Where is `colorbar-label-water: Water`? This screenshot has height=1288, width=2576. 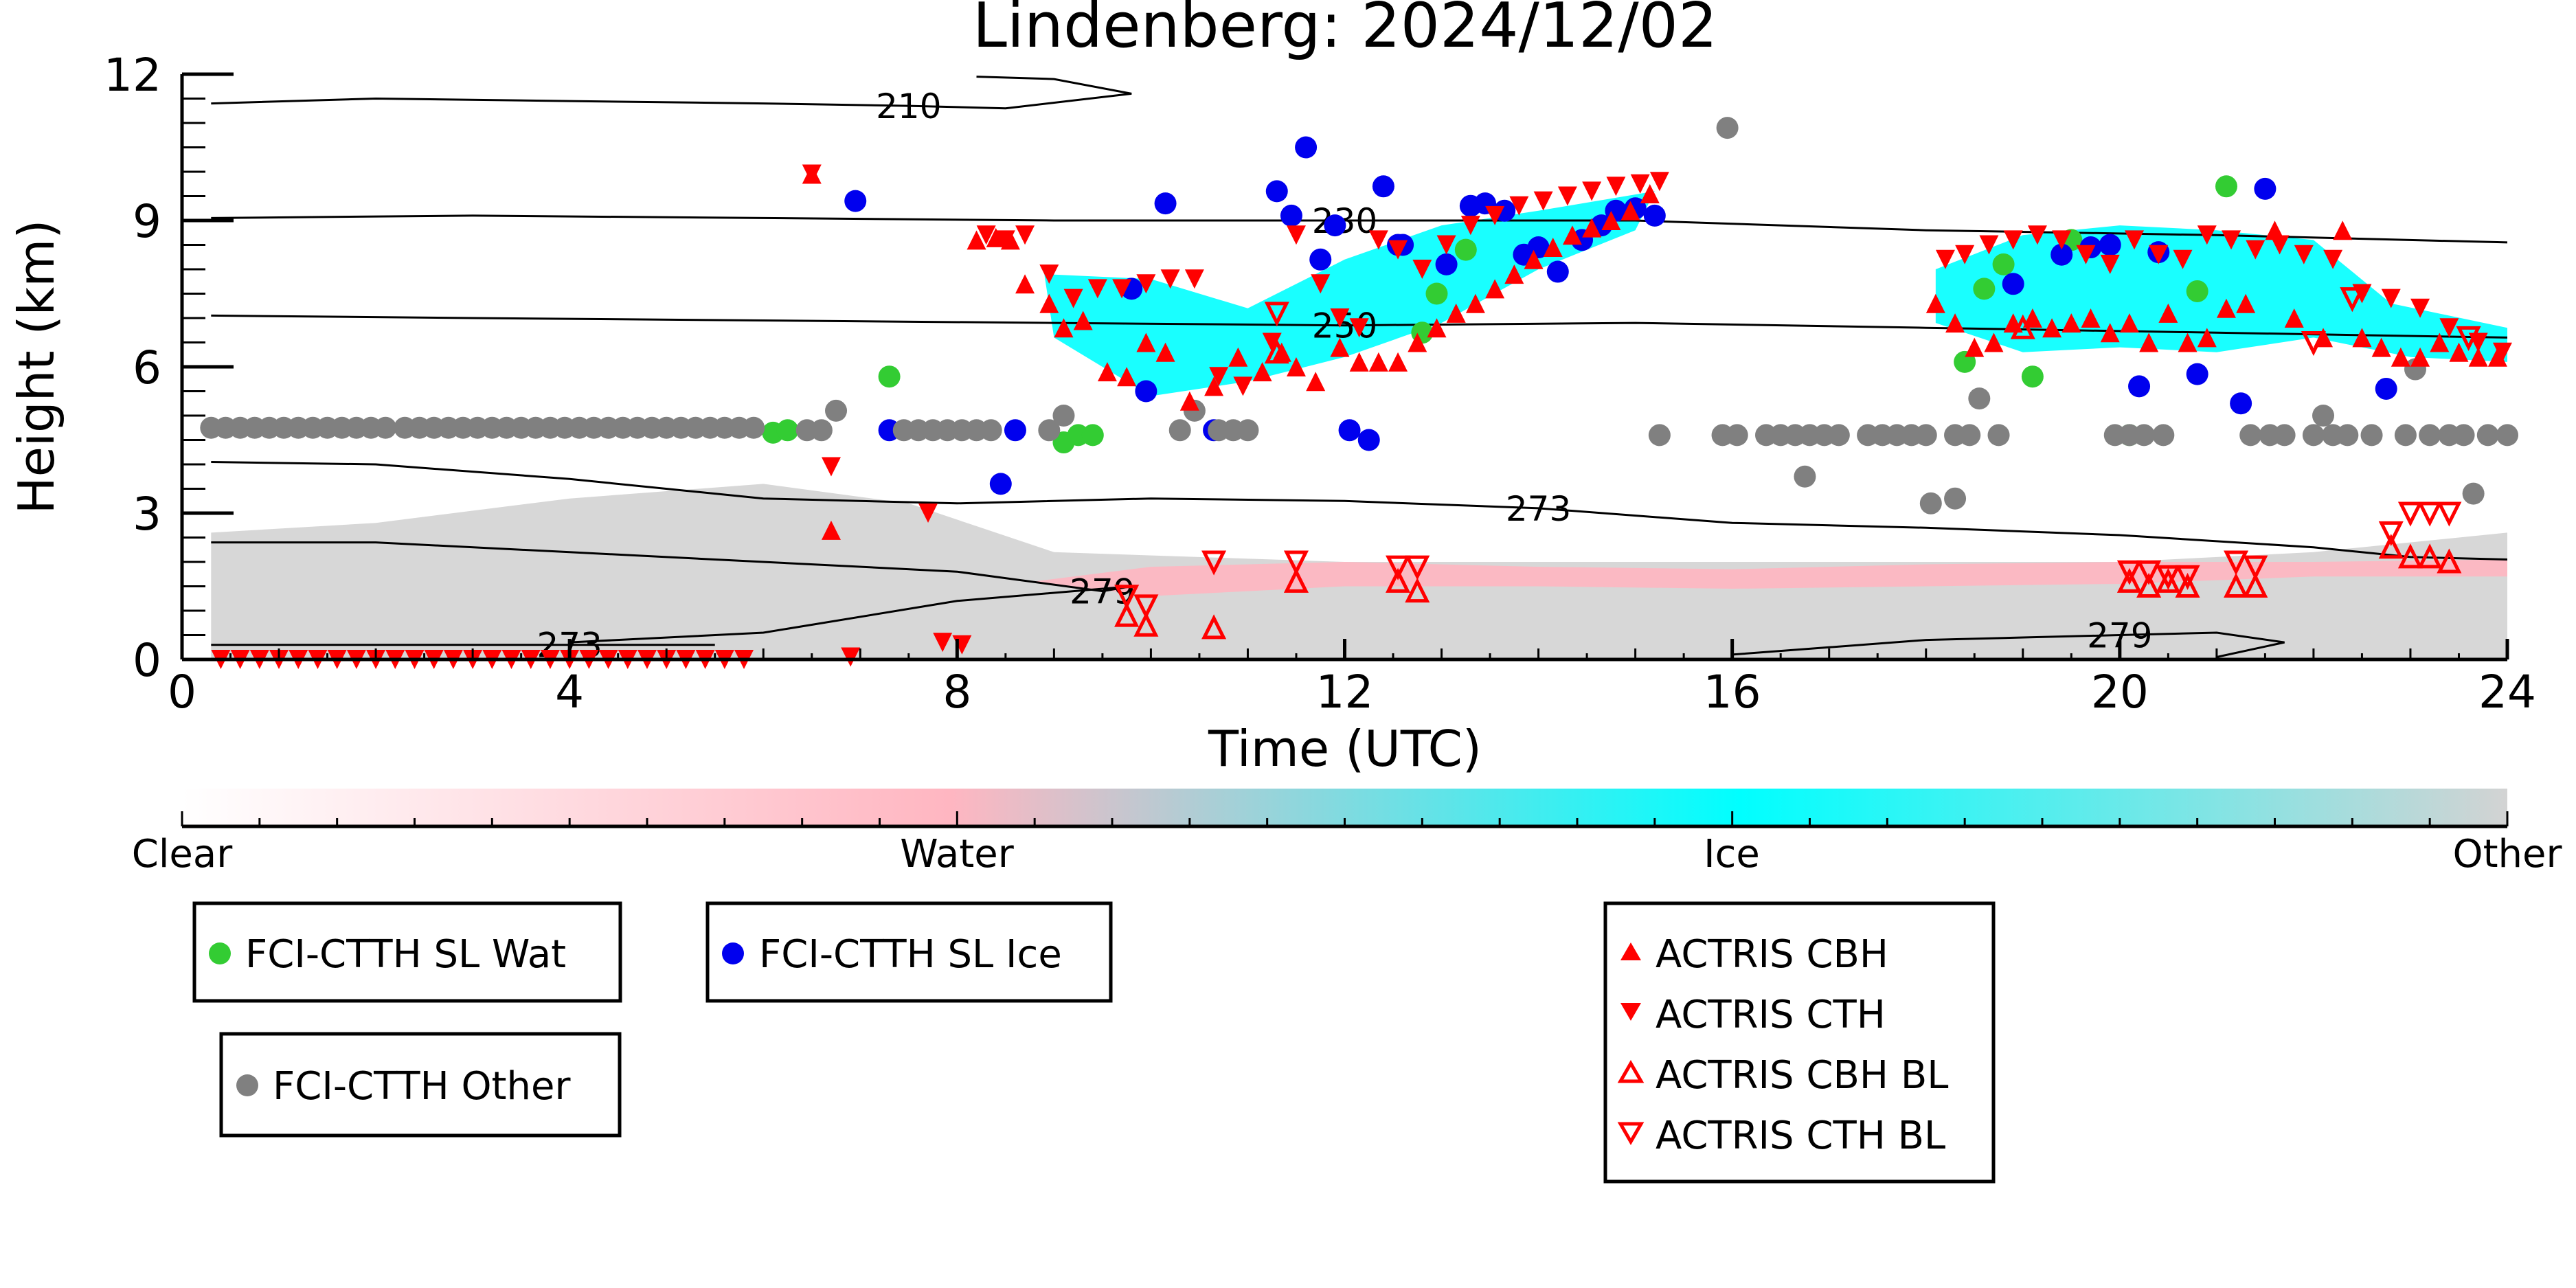
colorbar-label-water: Water is located at coordinates (957, 854).